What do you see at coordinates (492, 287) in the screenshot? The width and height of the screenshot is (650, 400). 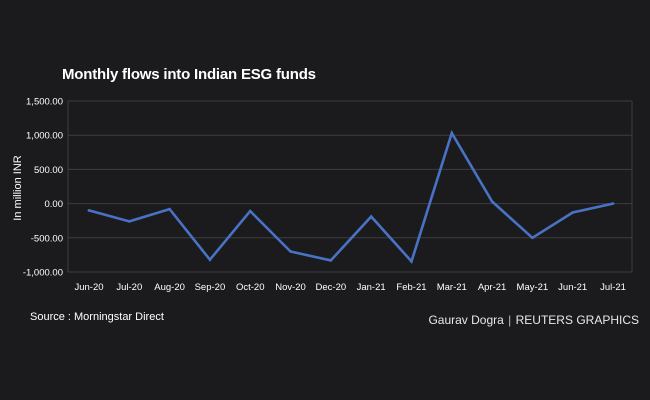 I see `x-tick-label: Apr-21` at bounding box center [492, 287].